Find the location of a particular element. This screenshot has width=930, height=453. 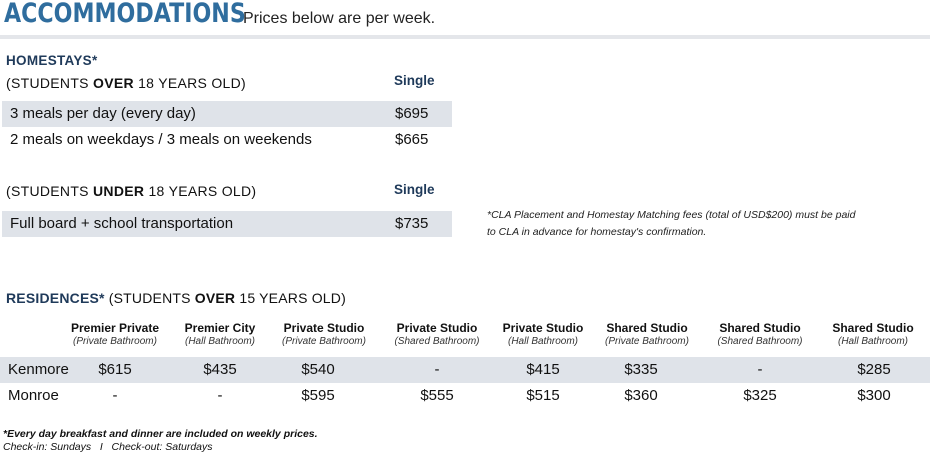

homestays-over18-label: (STUDENTS OVER 18 YEARS OLD) is located at coordinates (126, 83).